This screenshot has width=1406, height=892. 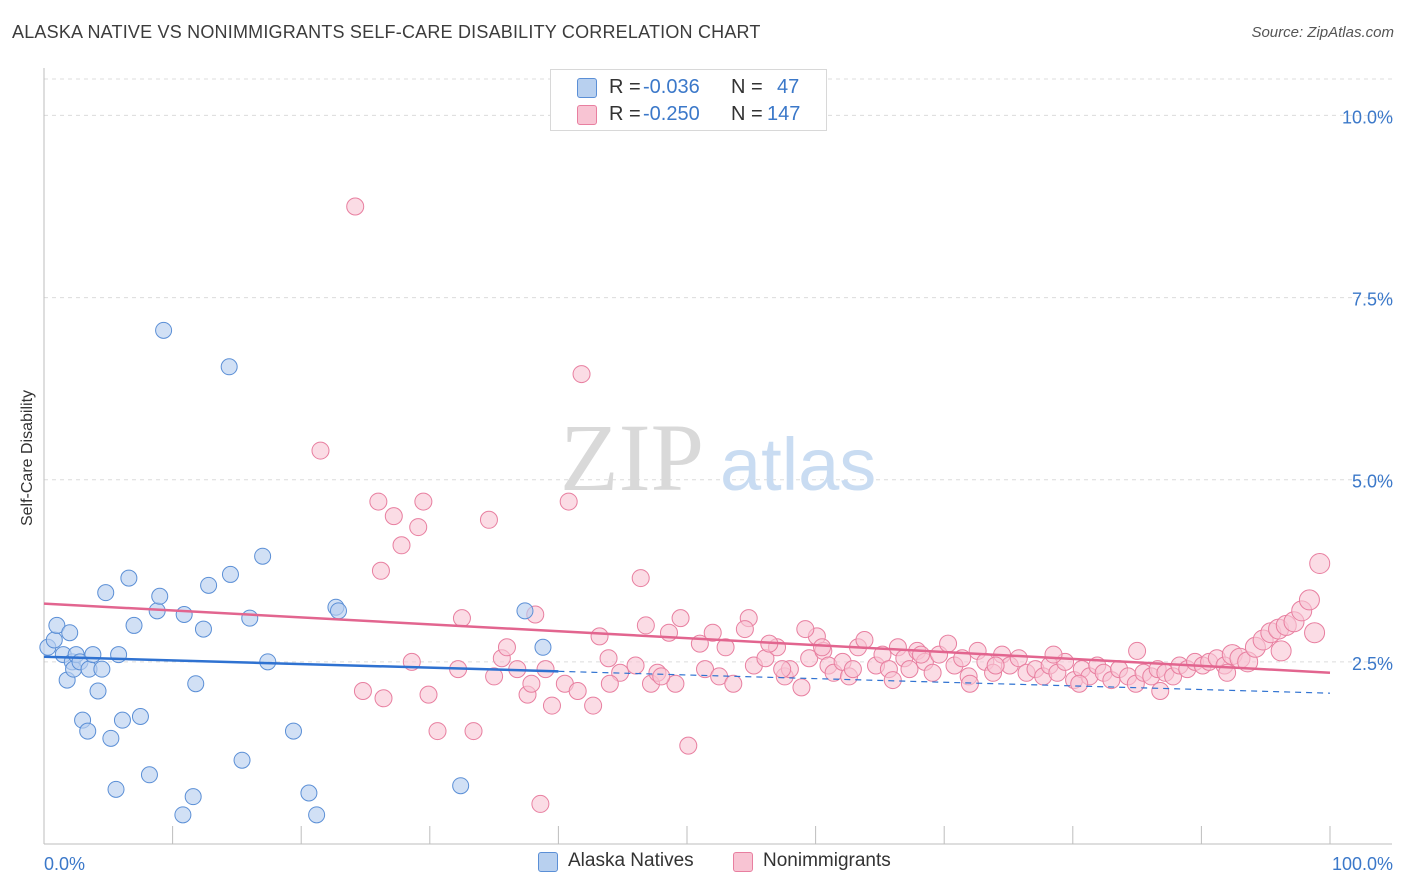 What do you see at coordinates (798, 464) in the screenshot?
I see `watermark-atlas: atlas` at bounding box center [798, 464].